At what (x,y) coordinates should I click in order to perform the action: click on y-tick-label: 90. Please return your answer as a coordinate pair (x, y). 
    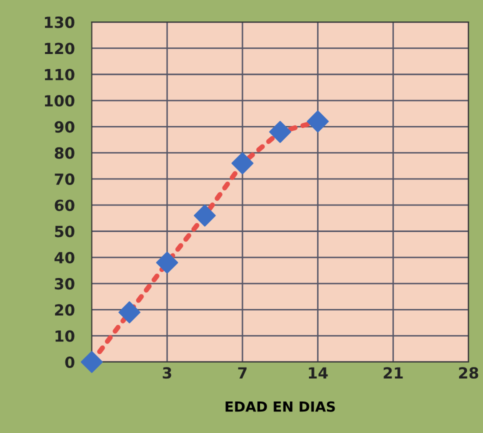
    Looking at the image, I should click on (64, 127).